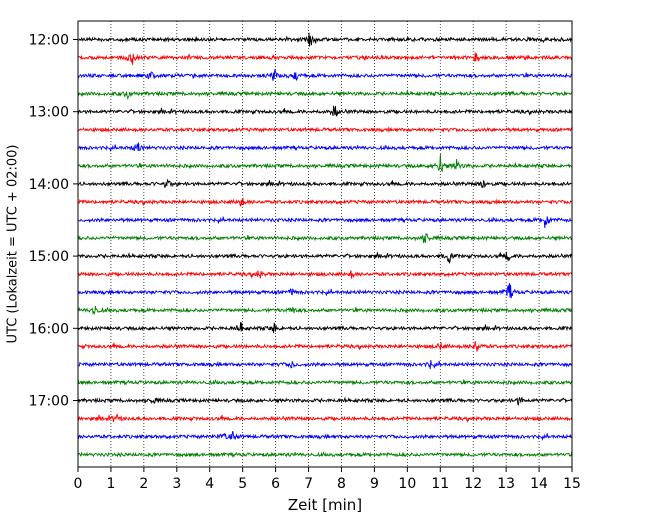 Image resolution: width=650 pixels, height=520 pixels. I want to click on x-tick-label: 12, so click(473, 484).